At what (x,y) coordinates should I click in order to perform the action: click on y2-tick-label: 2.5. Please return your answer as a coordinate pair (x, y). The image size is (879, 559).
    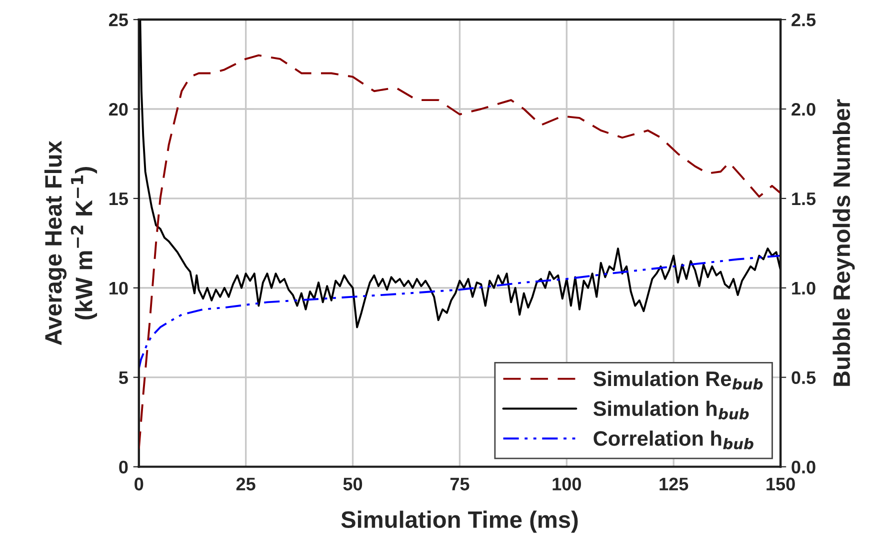
    Looking at the image, I should click on (804, 20).